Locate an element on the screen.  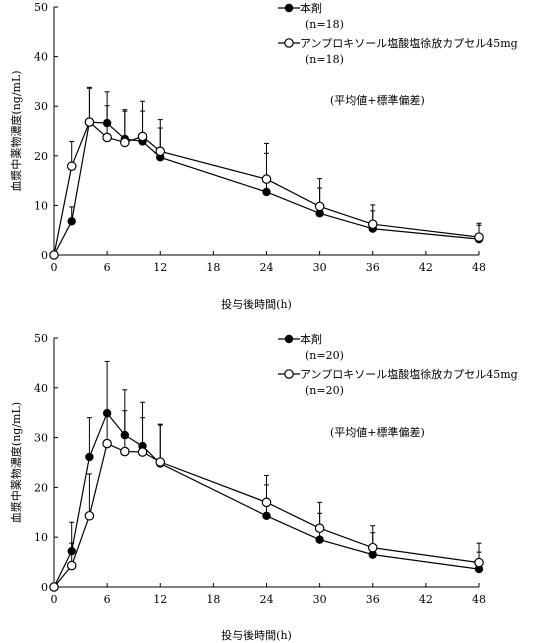
legend: 本剤 (n=18) アンプロキソール塩酸塩徐放カプセル45mg (n=18) is located at coordinates (398, 33).